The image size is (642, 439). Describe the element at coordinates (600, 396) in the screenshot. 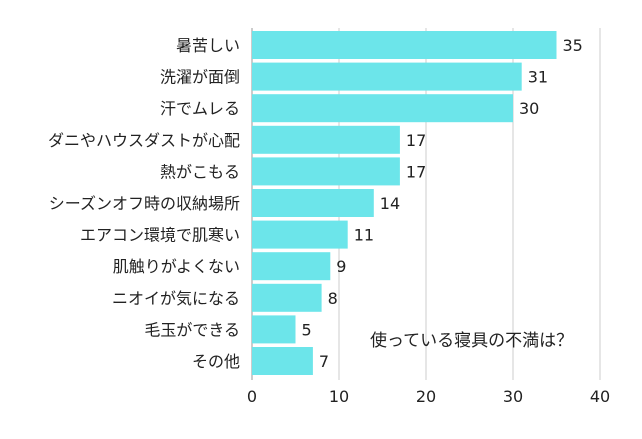

I see `x-tick-label: 40` at that location.